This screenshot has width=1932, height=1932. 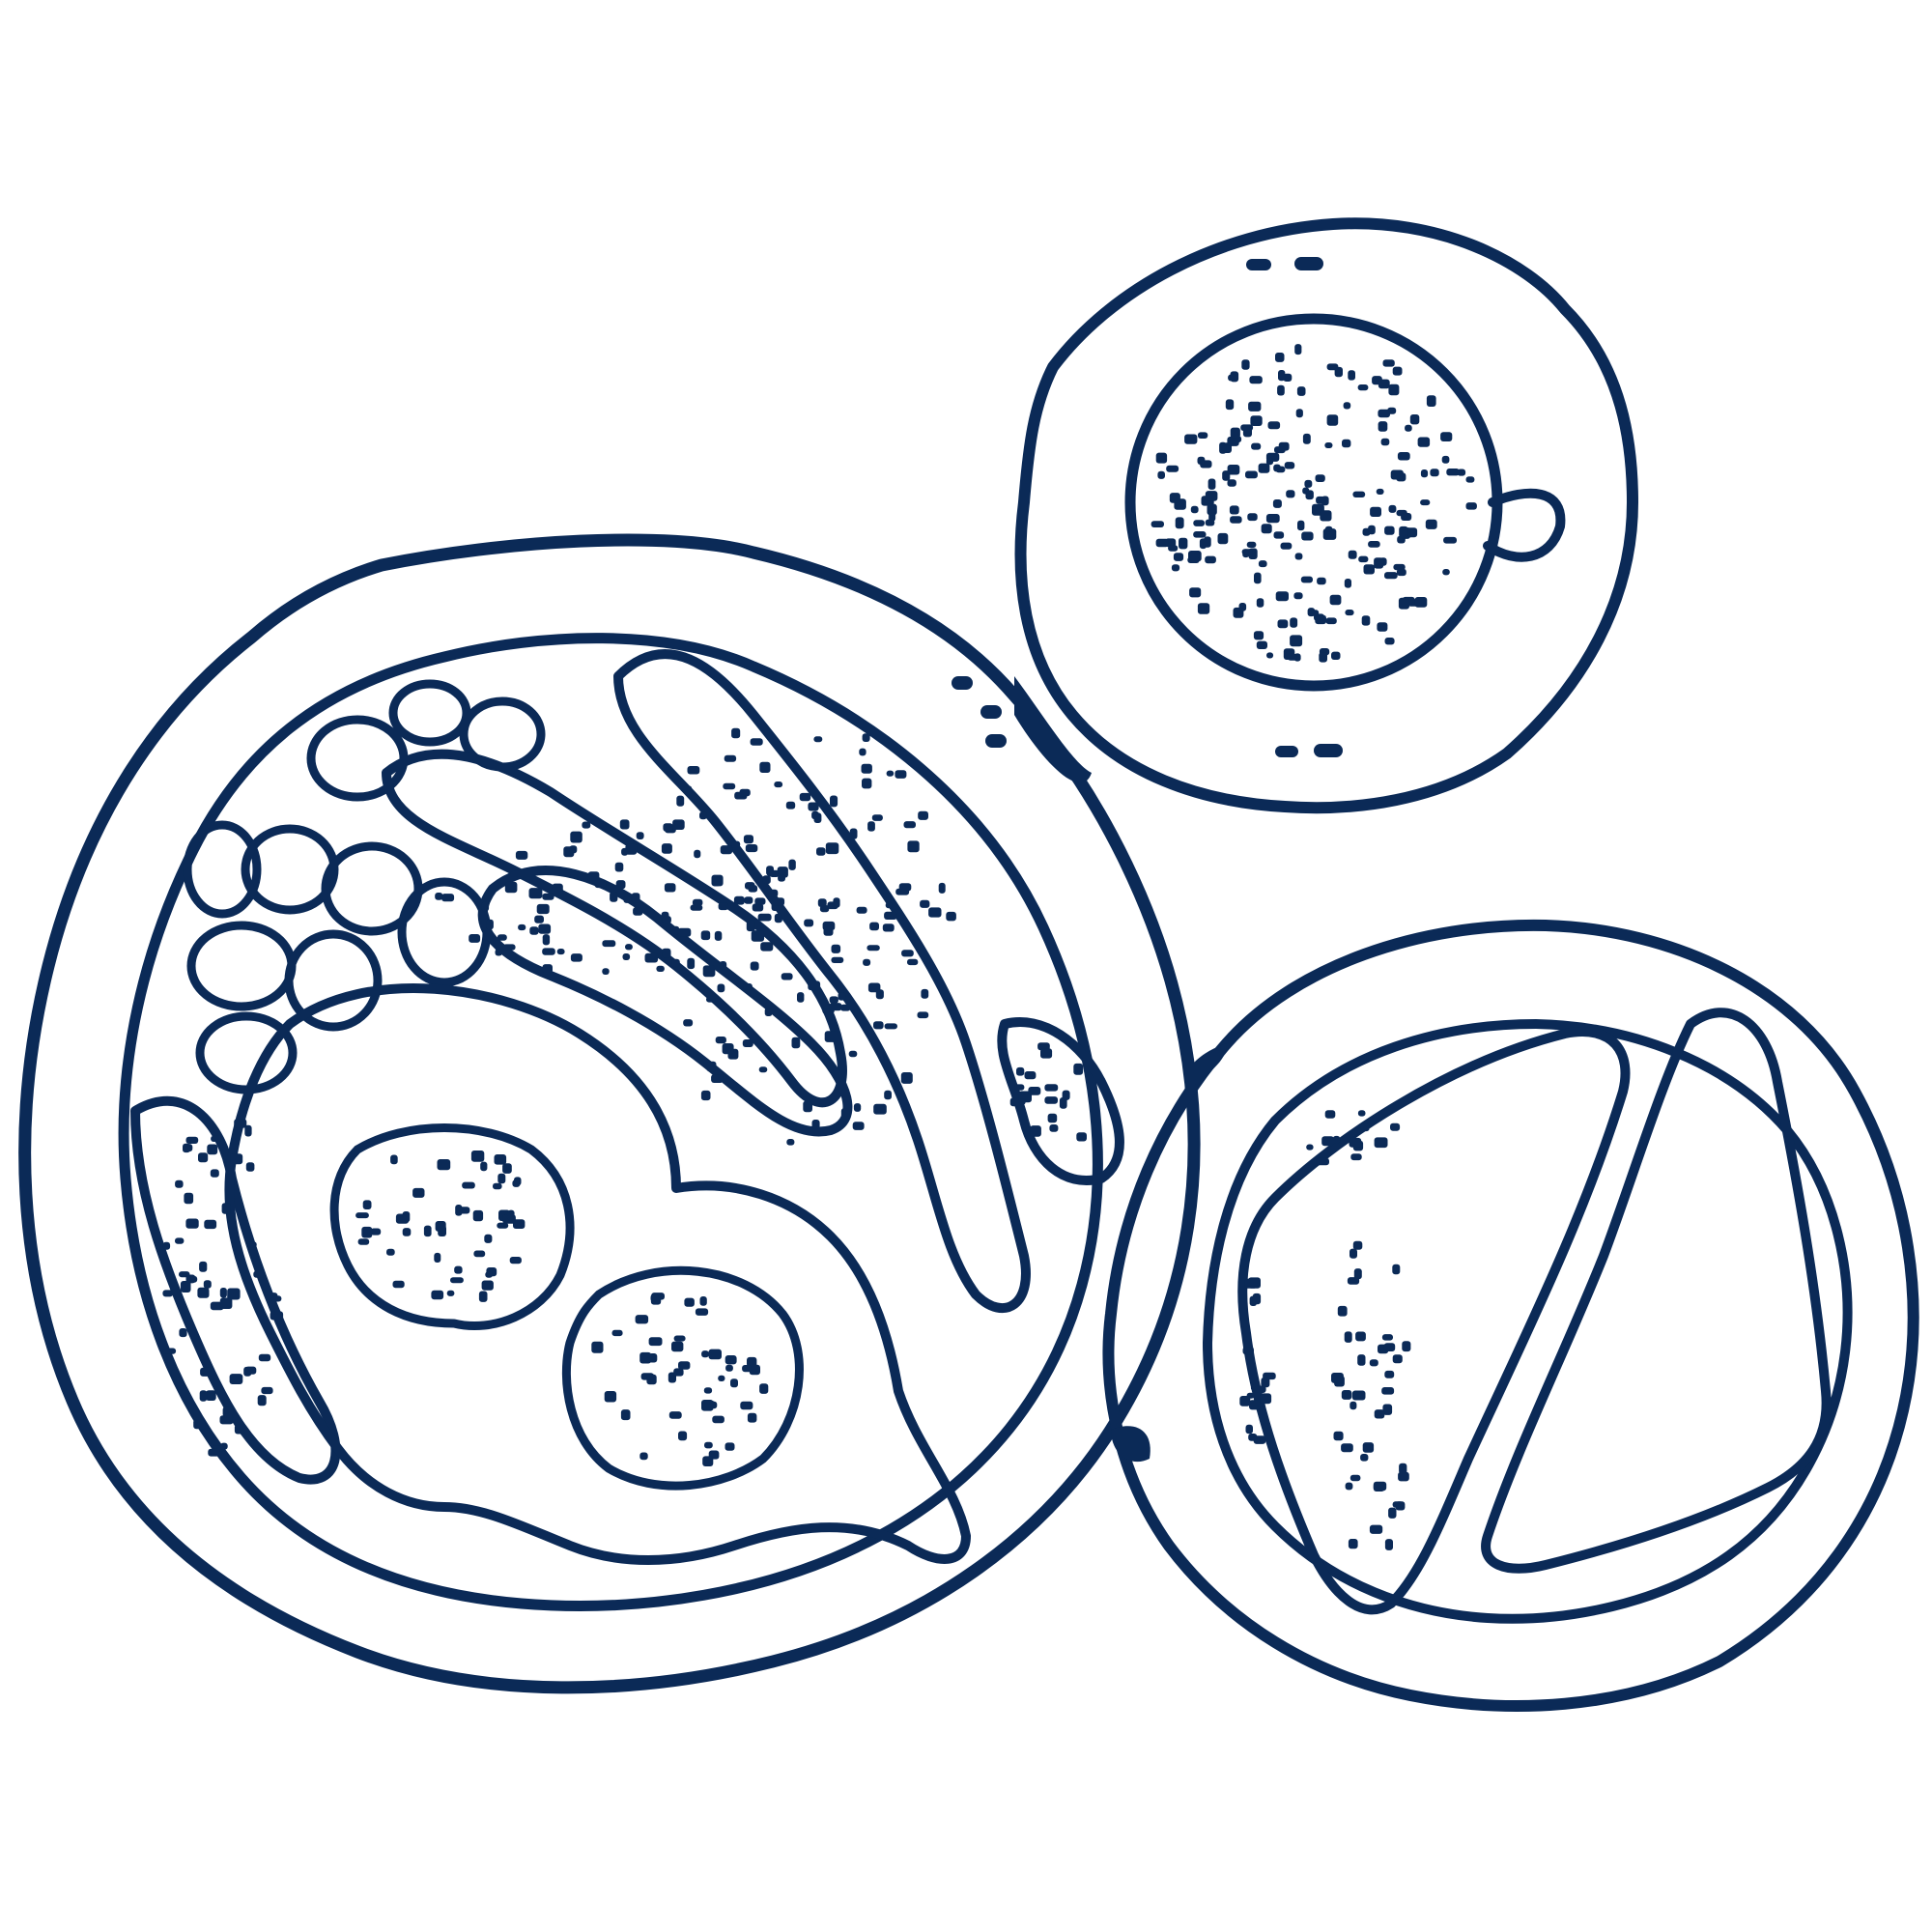 I want to click on fried-egg-yolk, so click(x=682, y=1378).